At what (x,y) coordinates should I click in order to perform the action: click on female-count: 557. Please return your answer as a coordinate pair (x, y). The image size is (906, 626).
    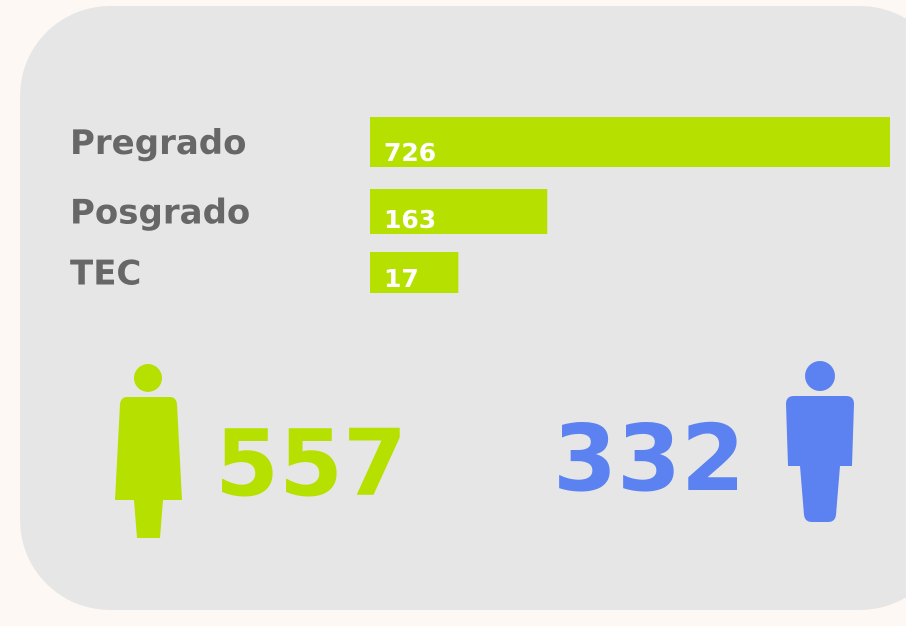
    Looking at the image, I should click on (311, 463).